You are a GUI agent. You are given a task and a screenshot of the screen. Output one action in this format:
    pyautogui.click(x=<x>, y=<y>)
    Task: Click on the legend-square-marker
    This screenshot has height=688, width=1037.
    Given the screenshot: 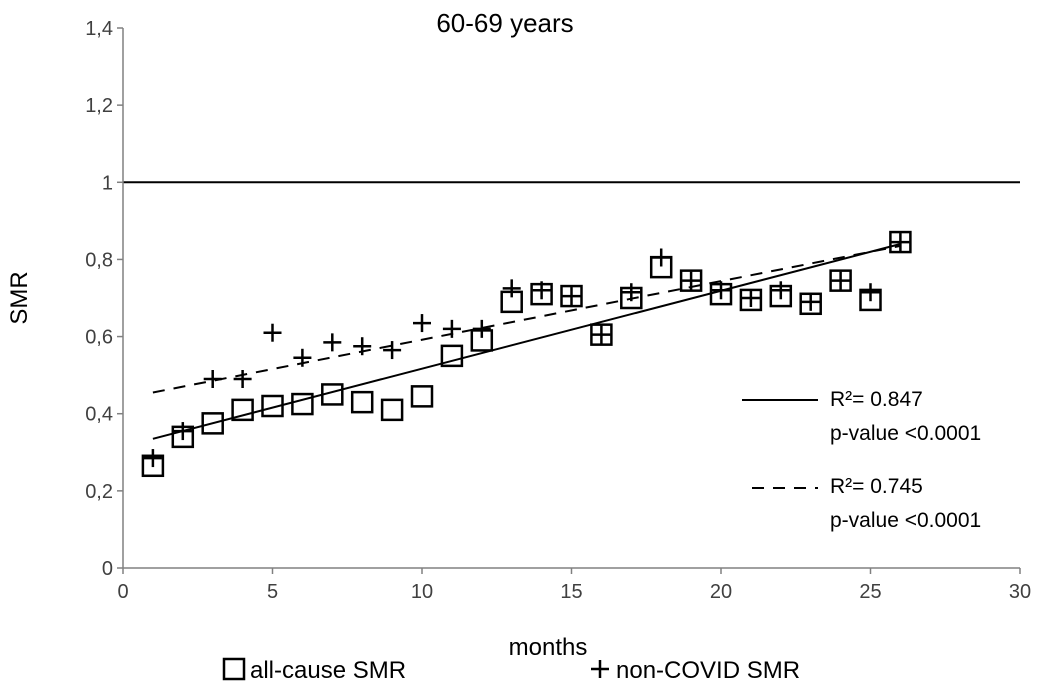 What is the action you would take?
    pyautogui.click(x=234, y=669)
    